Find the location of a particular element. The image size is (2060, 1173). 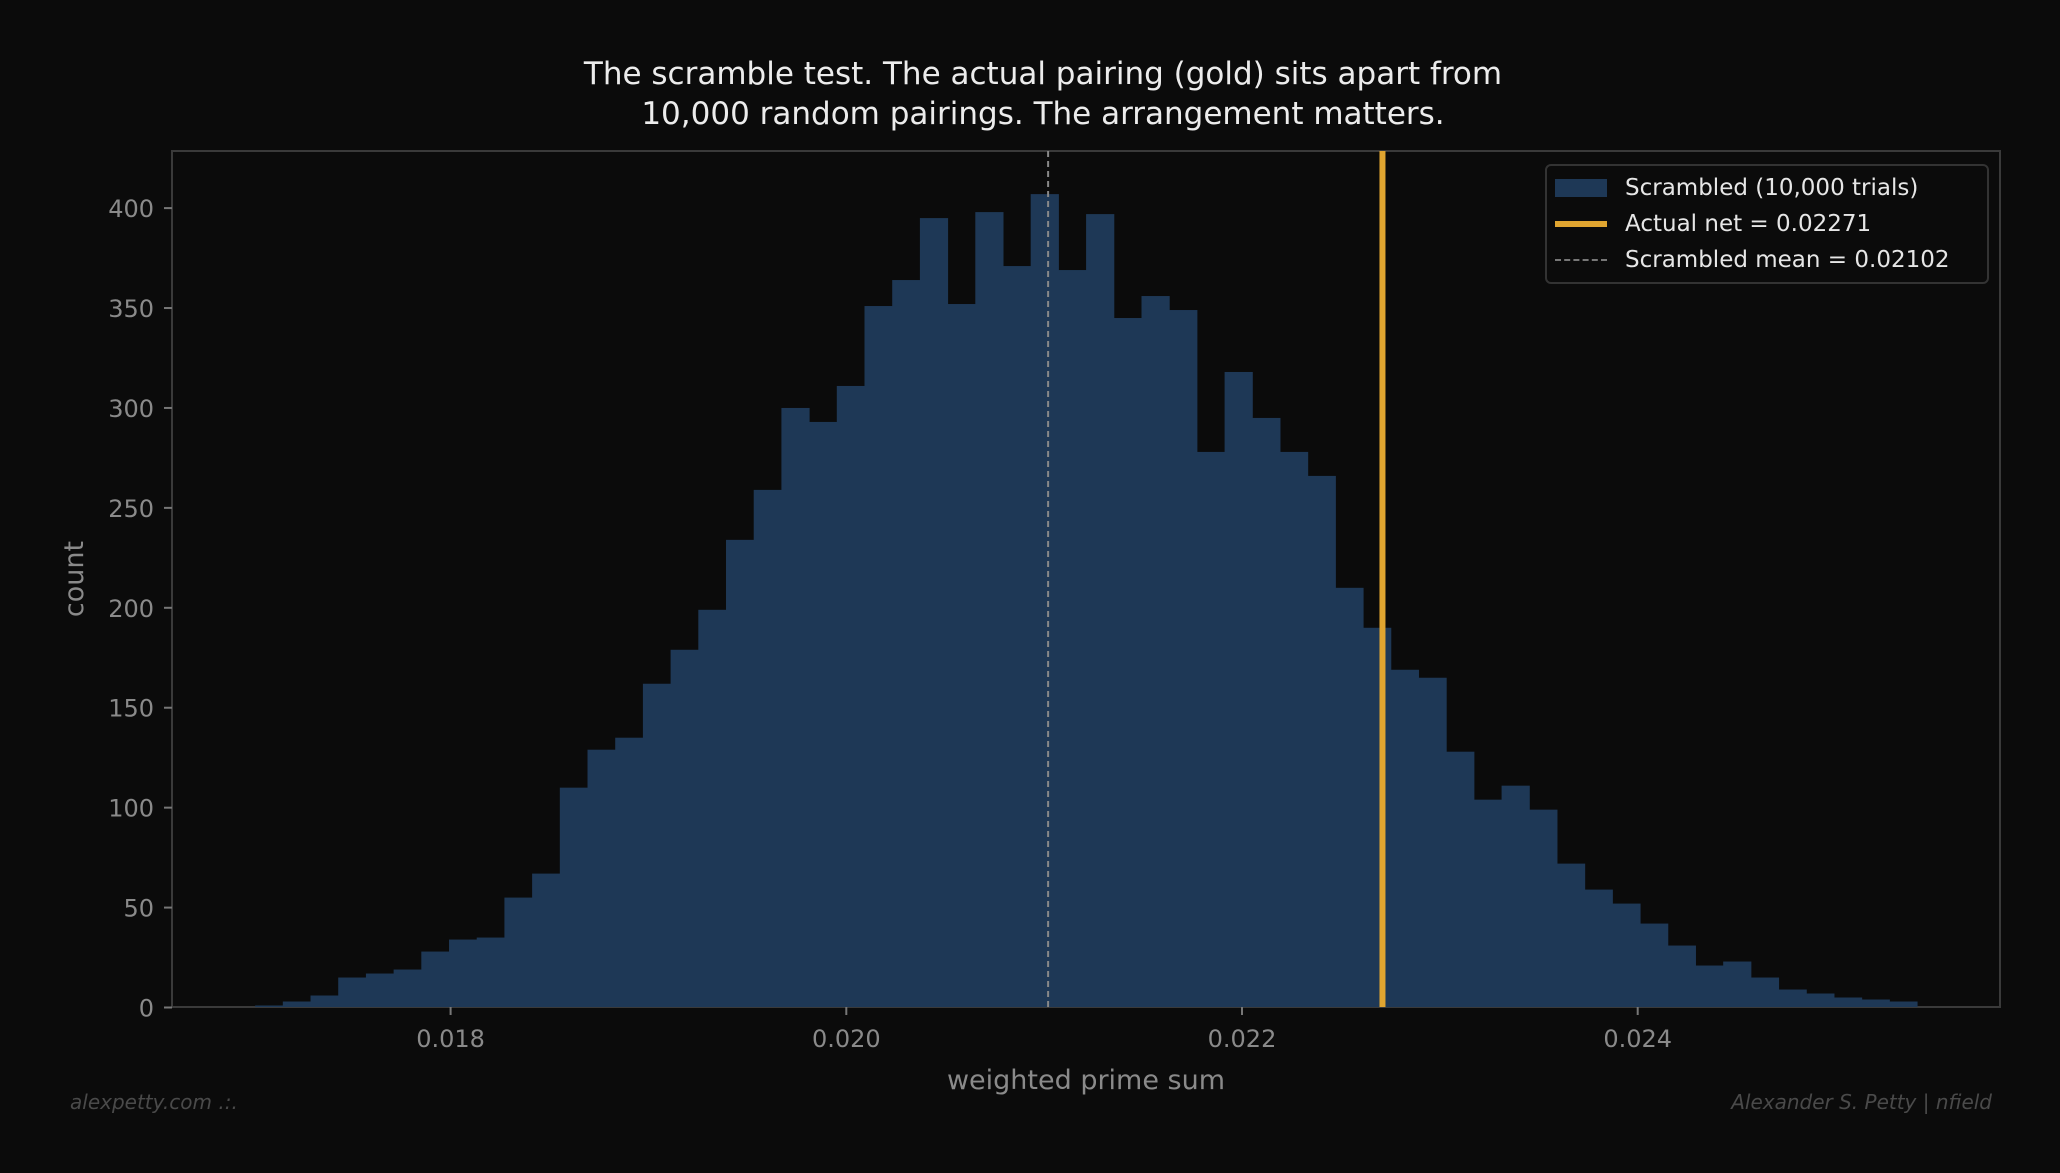

legend-item-scrambled: Scrambled (10,000 trials) is located at coordinates (1732, 188).